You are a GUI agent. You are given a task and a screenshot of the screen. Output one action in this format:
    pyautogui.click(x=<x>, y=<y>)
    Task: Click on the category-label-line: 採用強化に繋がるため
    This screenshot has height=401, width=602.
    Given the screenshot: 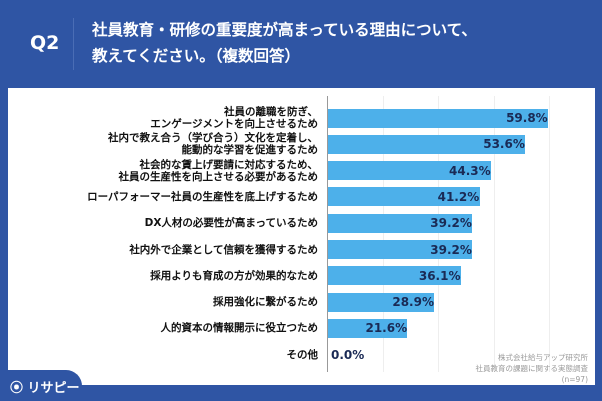 What is the action you would take?
    pyautogui.click(x=265, y=302)
    